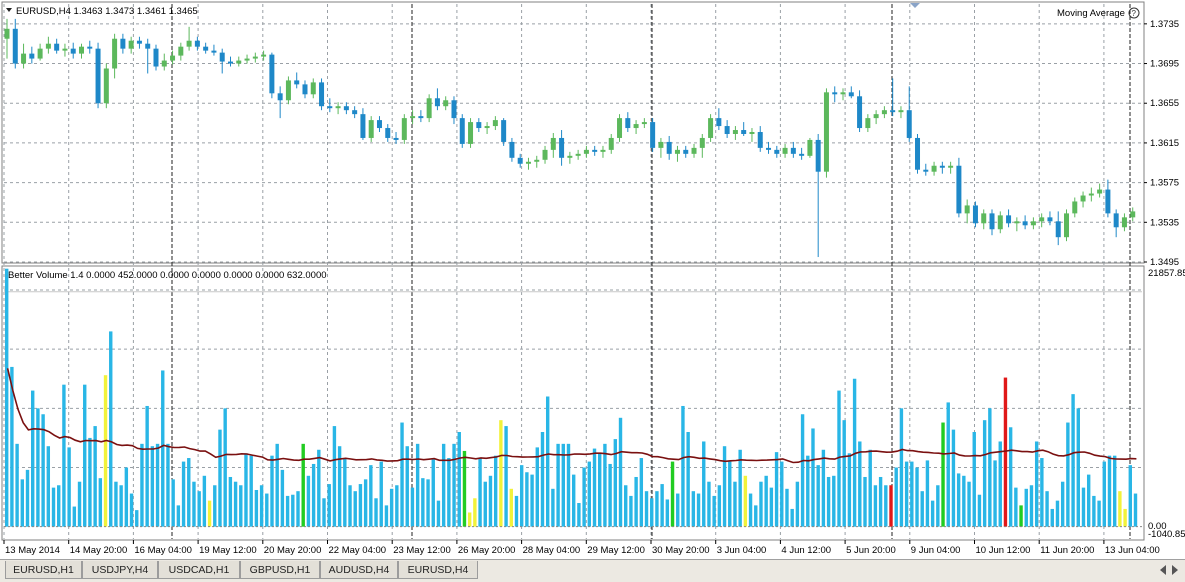 The image size is (1185, 582). What do you see at coordinates (1091, 13) in the screenshot?
I see `moving-average-label: Moving Average` at bounding box center [1091, 13].